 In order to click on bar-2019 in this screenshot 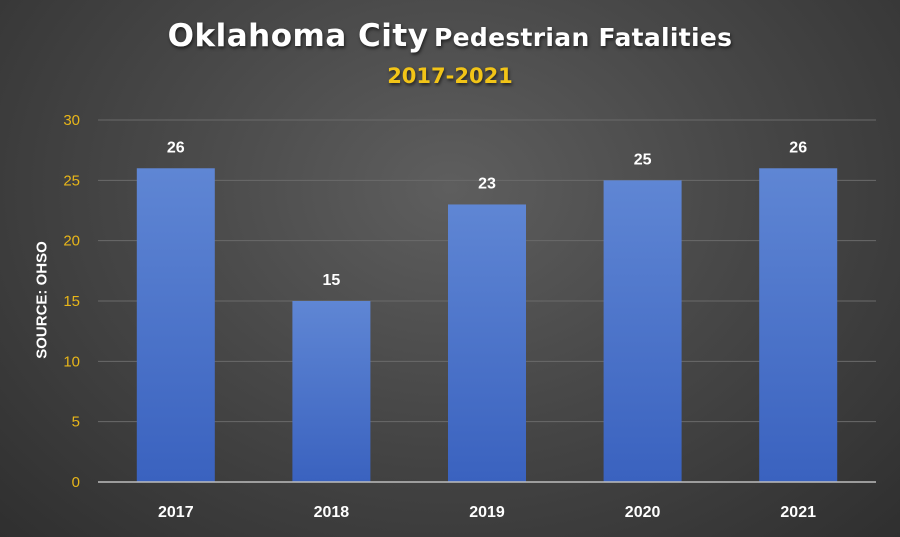, I will do `click(487, 343)`.